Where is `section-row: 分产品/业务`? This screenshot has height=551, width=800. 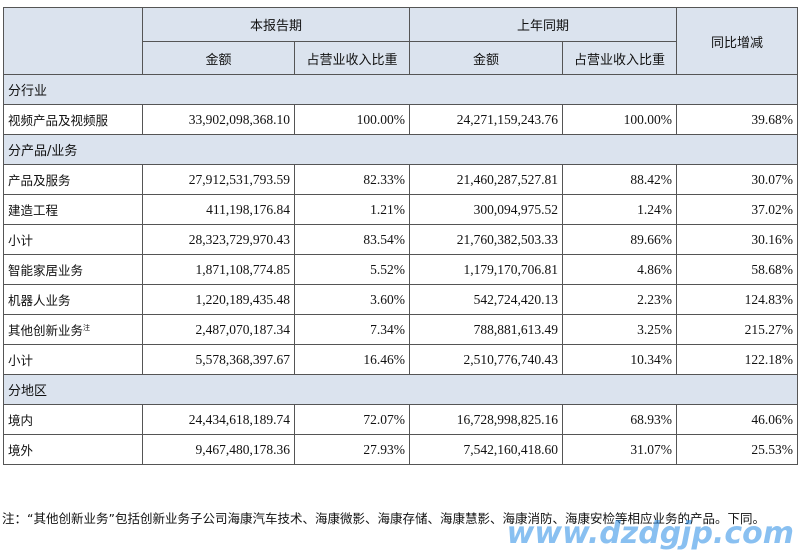
section-row: 分产品/业务 is located at coordinates (400, 149).